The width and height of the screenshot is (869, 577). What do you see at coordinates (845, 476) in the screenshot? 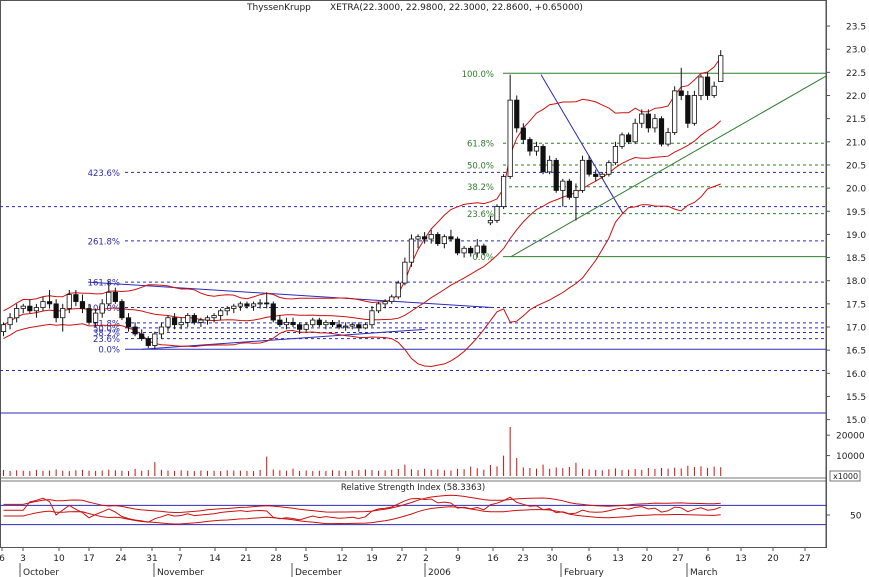
I see `volume-unit-label: x1000` at bounding box center [845, 476].